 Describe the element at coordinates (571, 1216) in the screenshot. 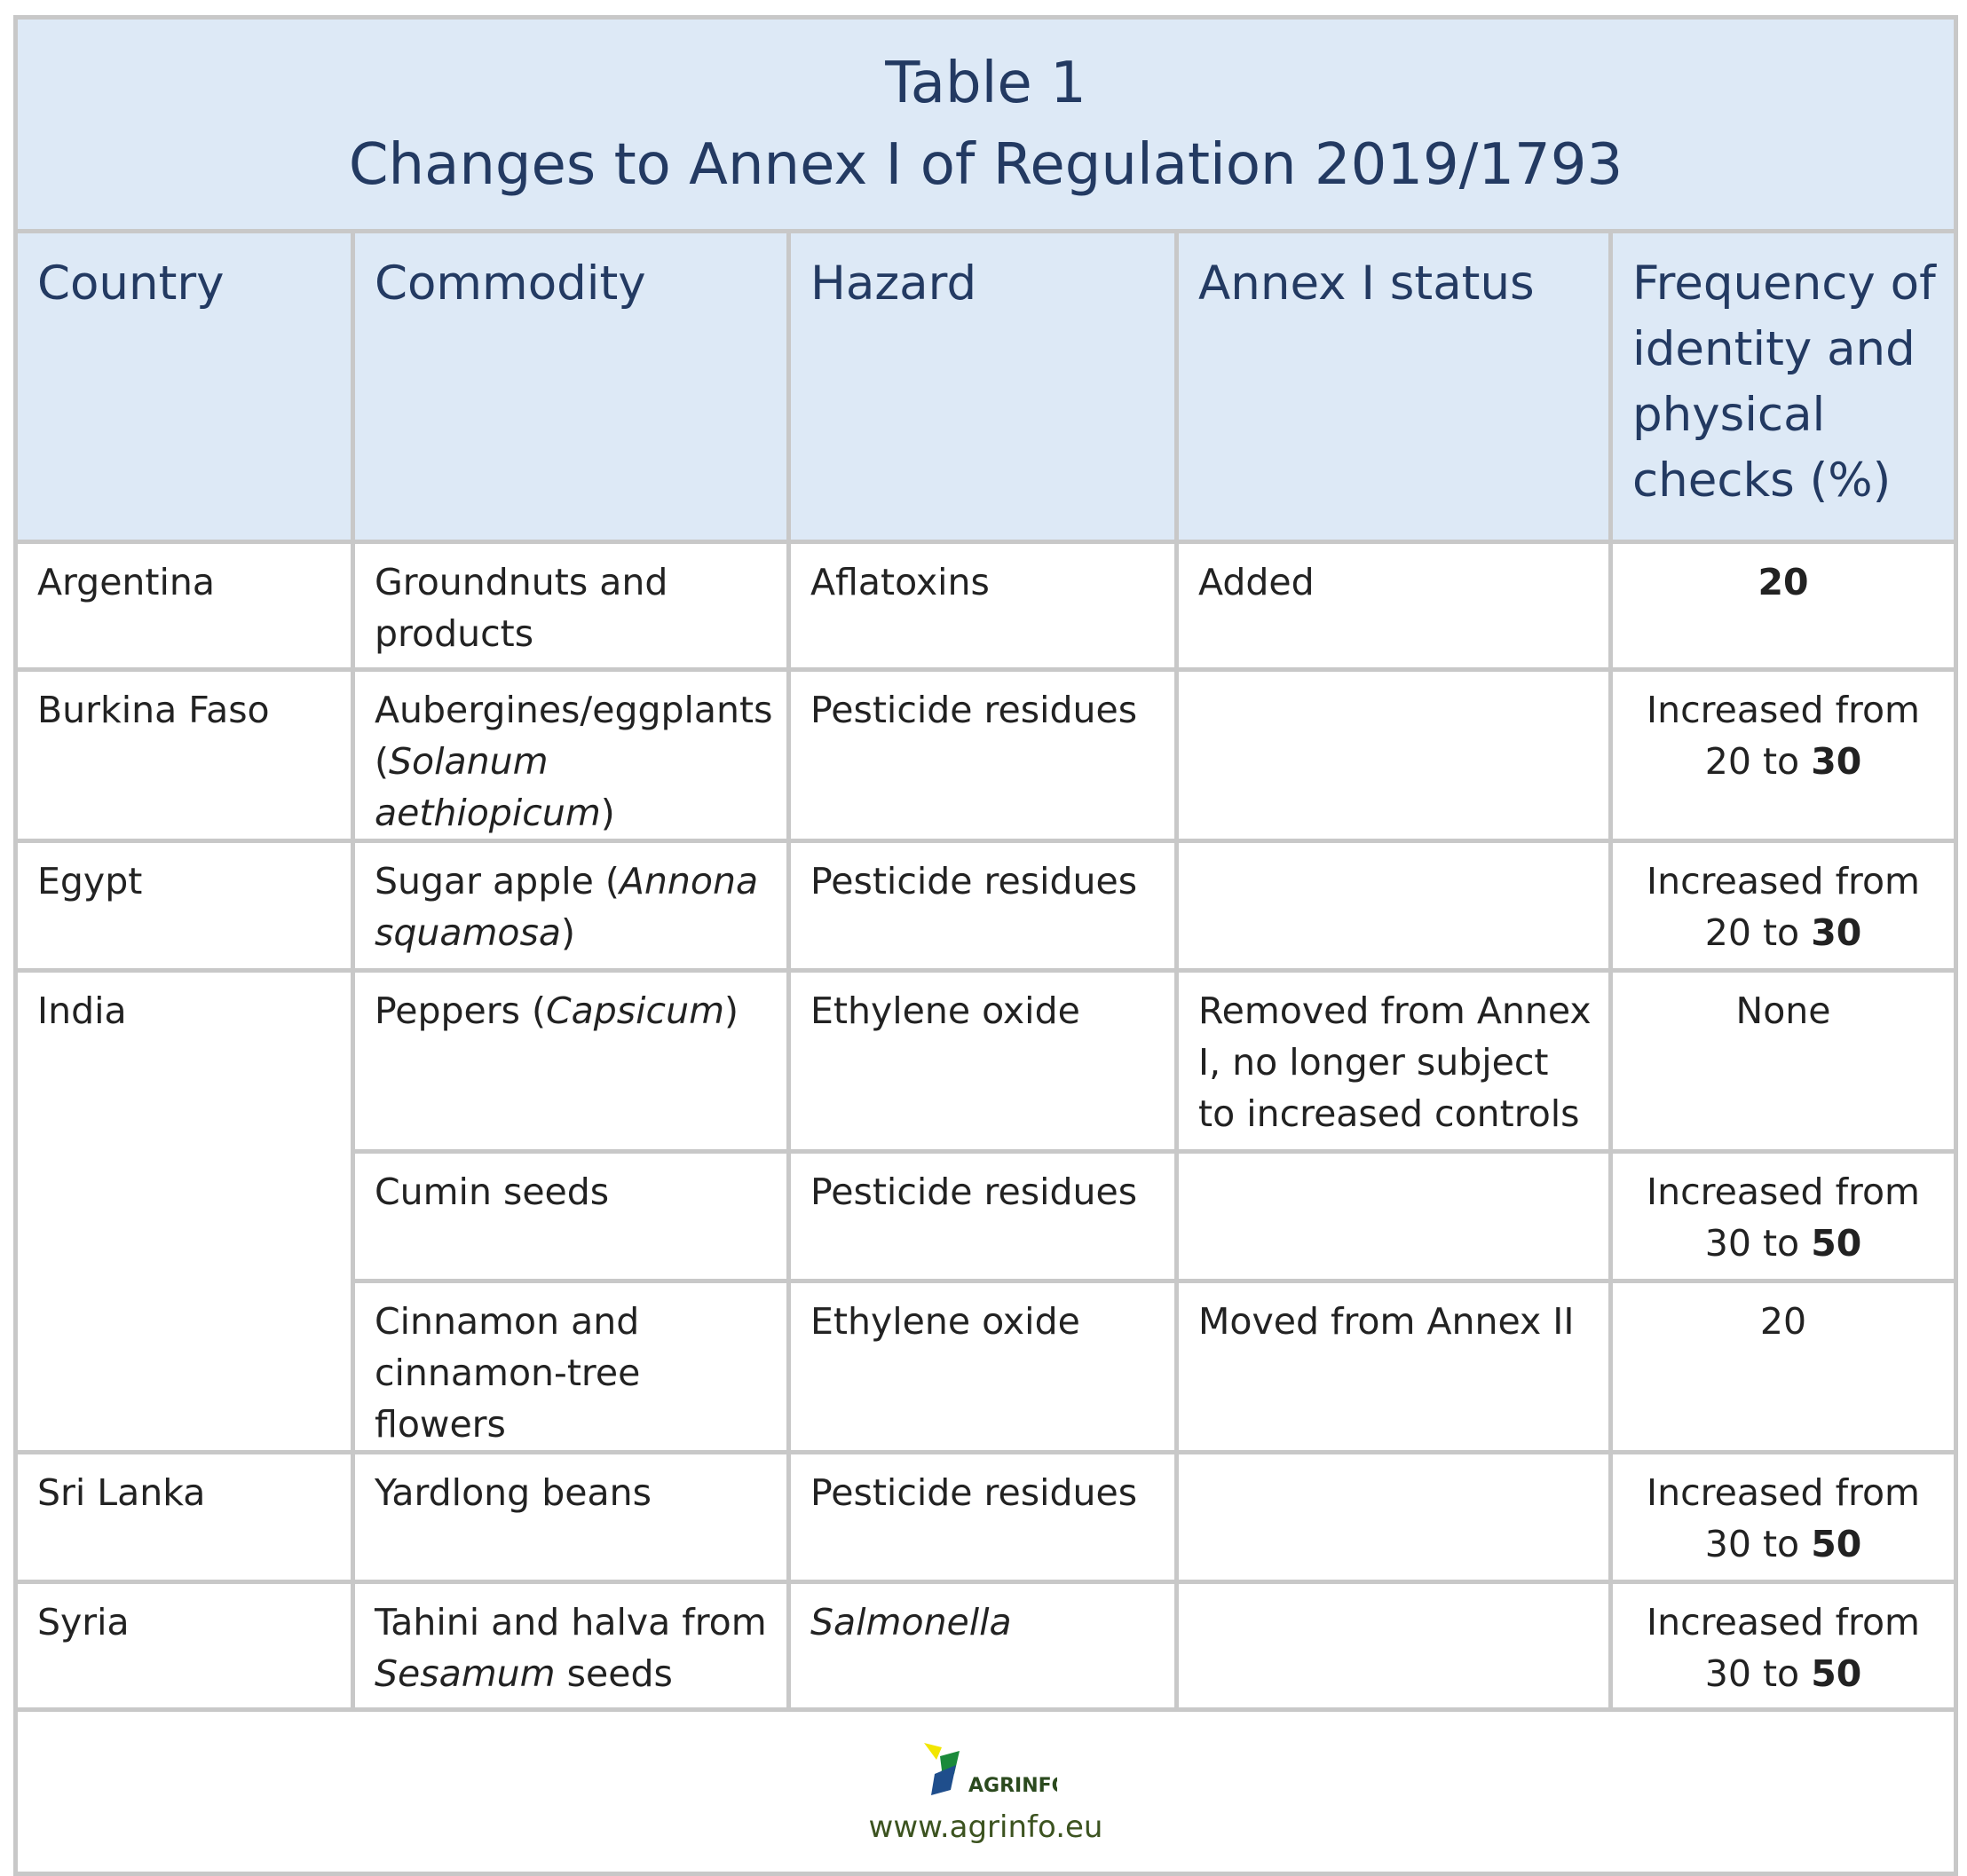

I see `cell: Cumin seeds` at that location.